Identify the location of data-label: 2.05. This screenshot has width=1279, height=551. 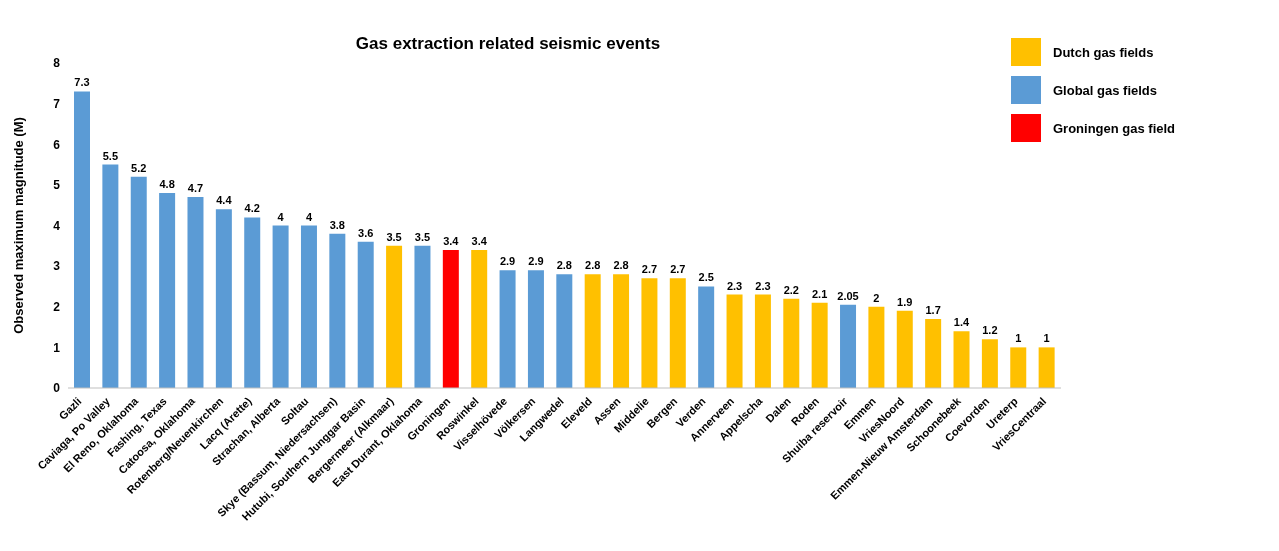
(848, 295).